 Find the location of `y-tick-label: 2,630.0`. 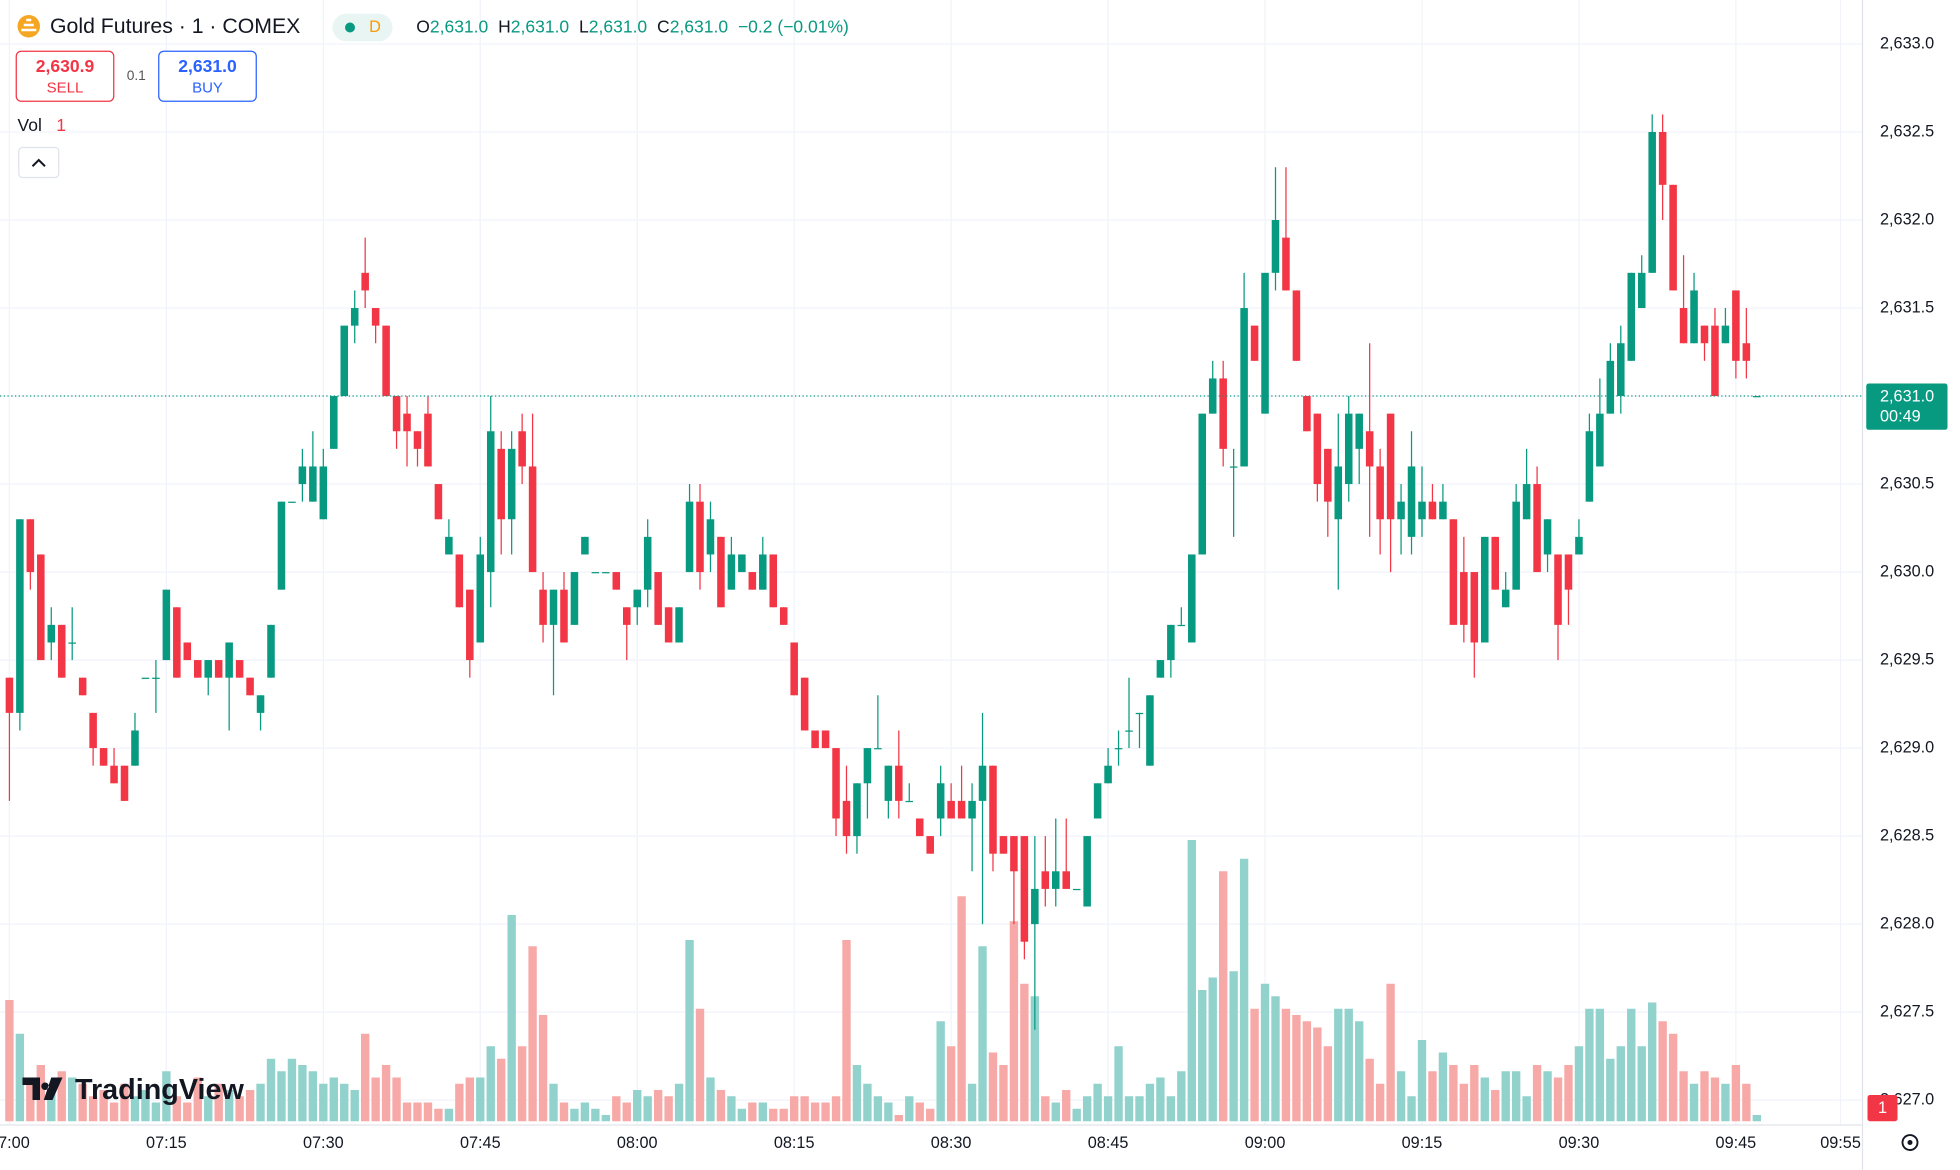

y-tick-label: 2,630.0 is located at coordinates (1907, 571).